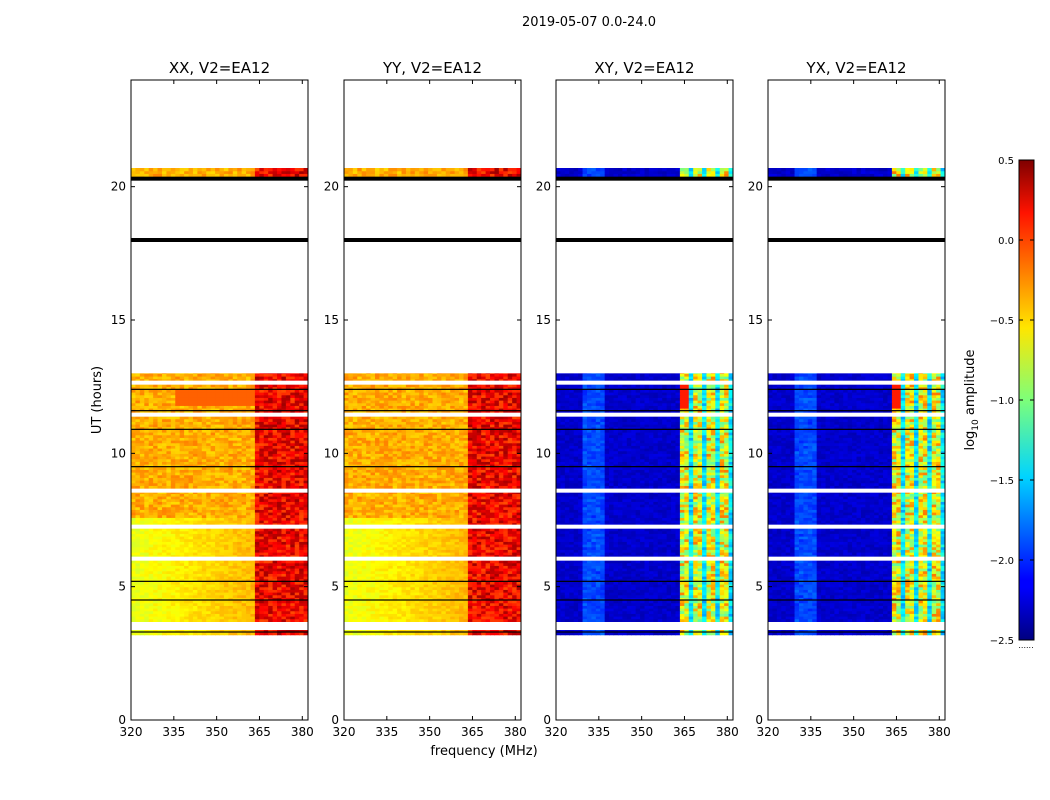 This screenshot has width=1050, height=800. What do you see at coordinates (1002, 561) in the screenshot?
I see `colorbar-tick-label: −2.0` at bounding box center [1002, 561].